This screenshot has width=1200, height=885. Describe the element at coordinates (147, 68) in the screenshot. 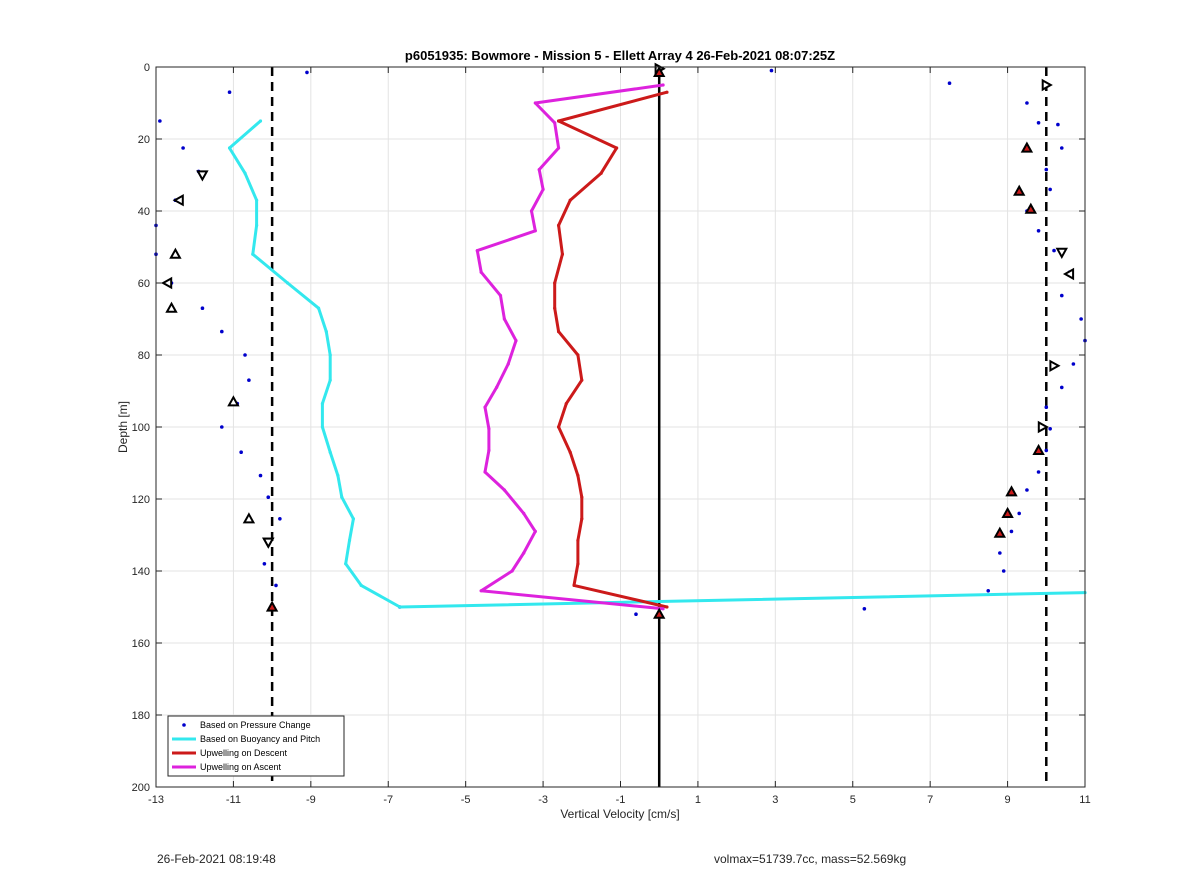

I see `y-tick-label: 0` at that location.